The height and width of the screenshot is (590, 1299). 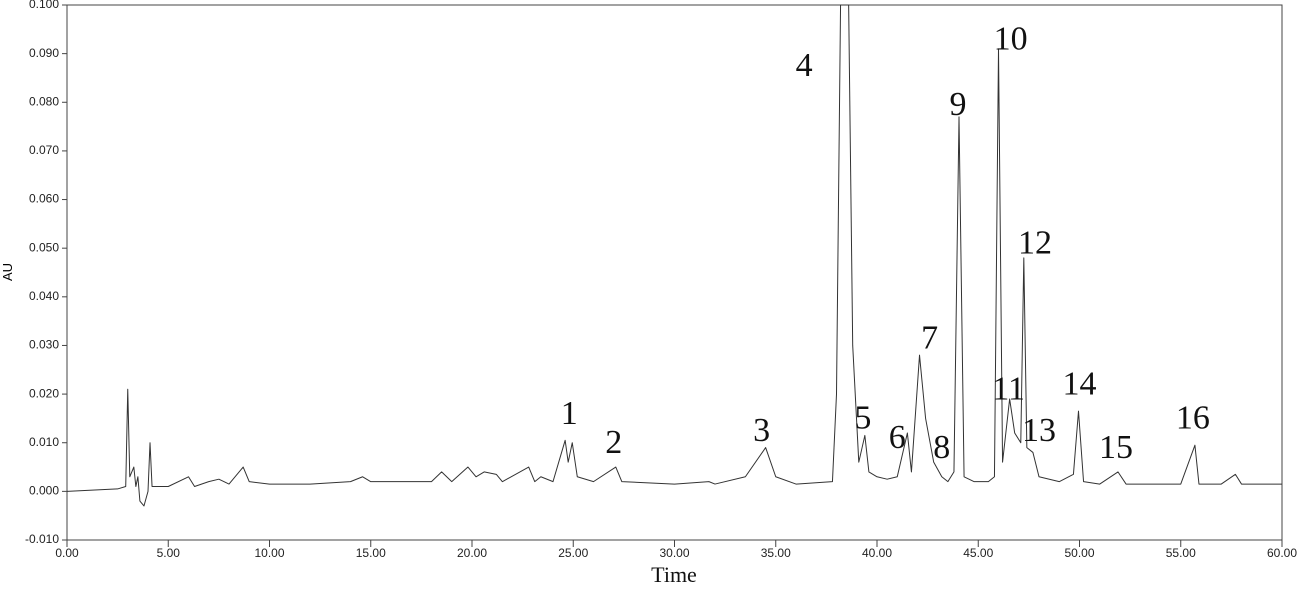 What do you see at coordinates (44, 150) in the screenshot?
I see `y-tick-label: 0.070` at bounding box center [44, 150].